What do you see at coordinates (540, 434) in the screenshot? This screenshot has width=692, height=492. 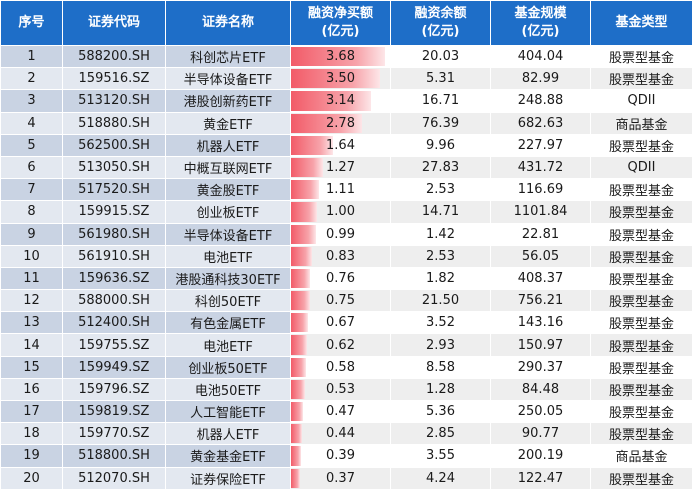 I see `cell: 90.77` at bounding box center [540, 434].